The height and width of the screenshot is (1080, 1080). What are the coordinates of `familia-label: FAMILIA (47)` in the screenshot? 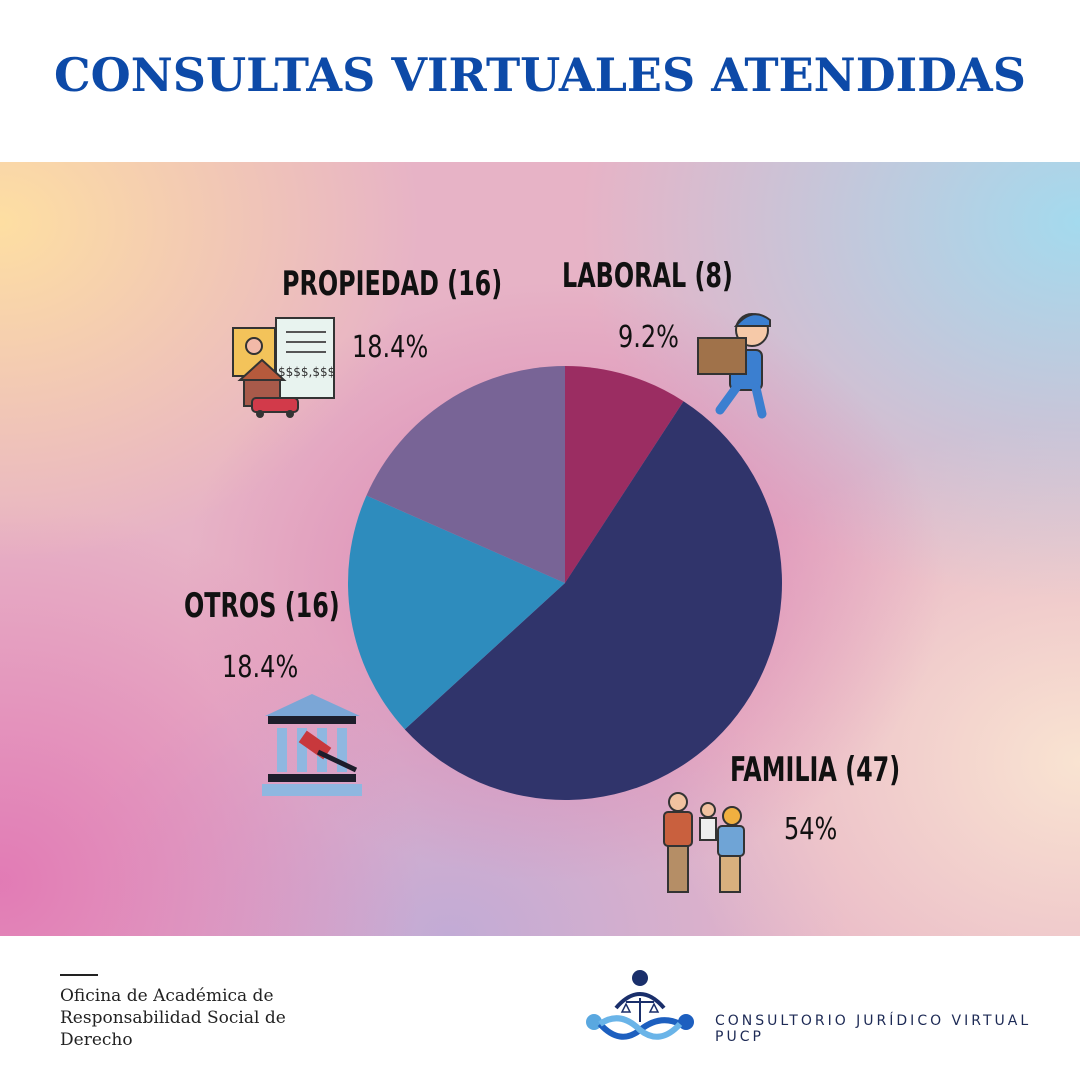 It's located at (815, 770).